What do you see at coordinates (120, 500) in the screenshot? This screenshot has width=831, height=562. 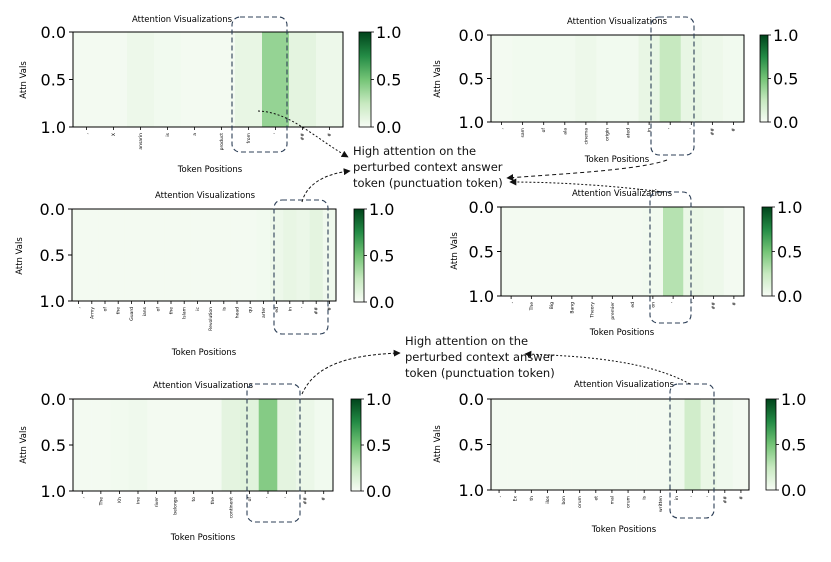 I see `x-tick-label-5-2: Kh` at bounding box center [120, 500].